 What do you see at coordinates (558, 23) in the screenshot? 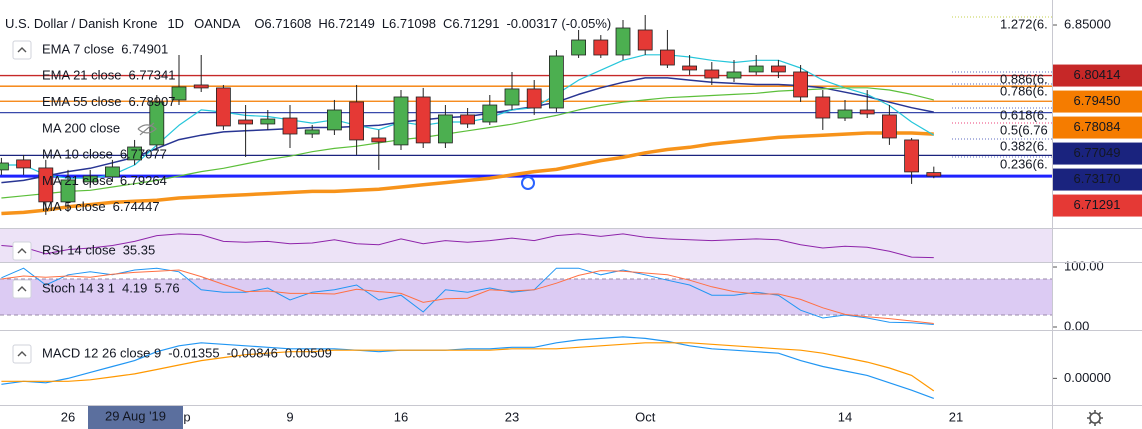
I see `change-value: -0.00317 (-0.05%)` at bounding box center [558, 23].